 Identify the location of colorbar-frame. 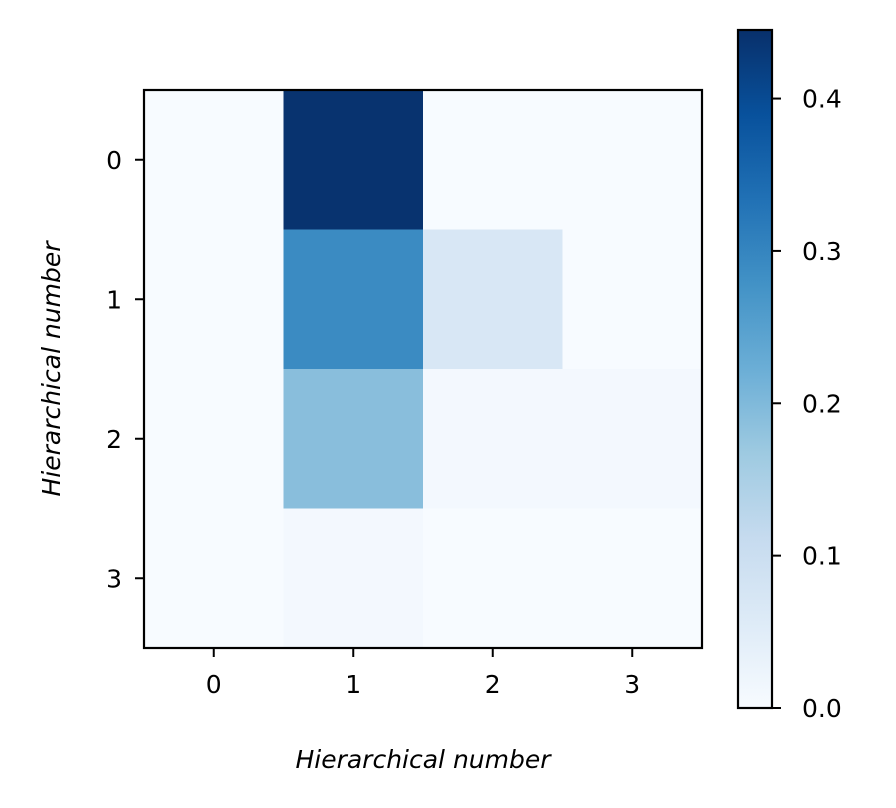
(755, 369).